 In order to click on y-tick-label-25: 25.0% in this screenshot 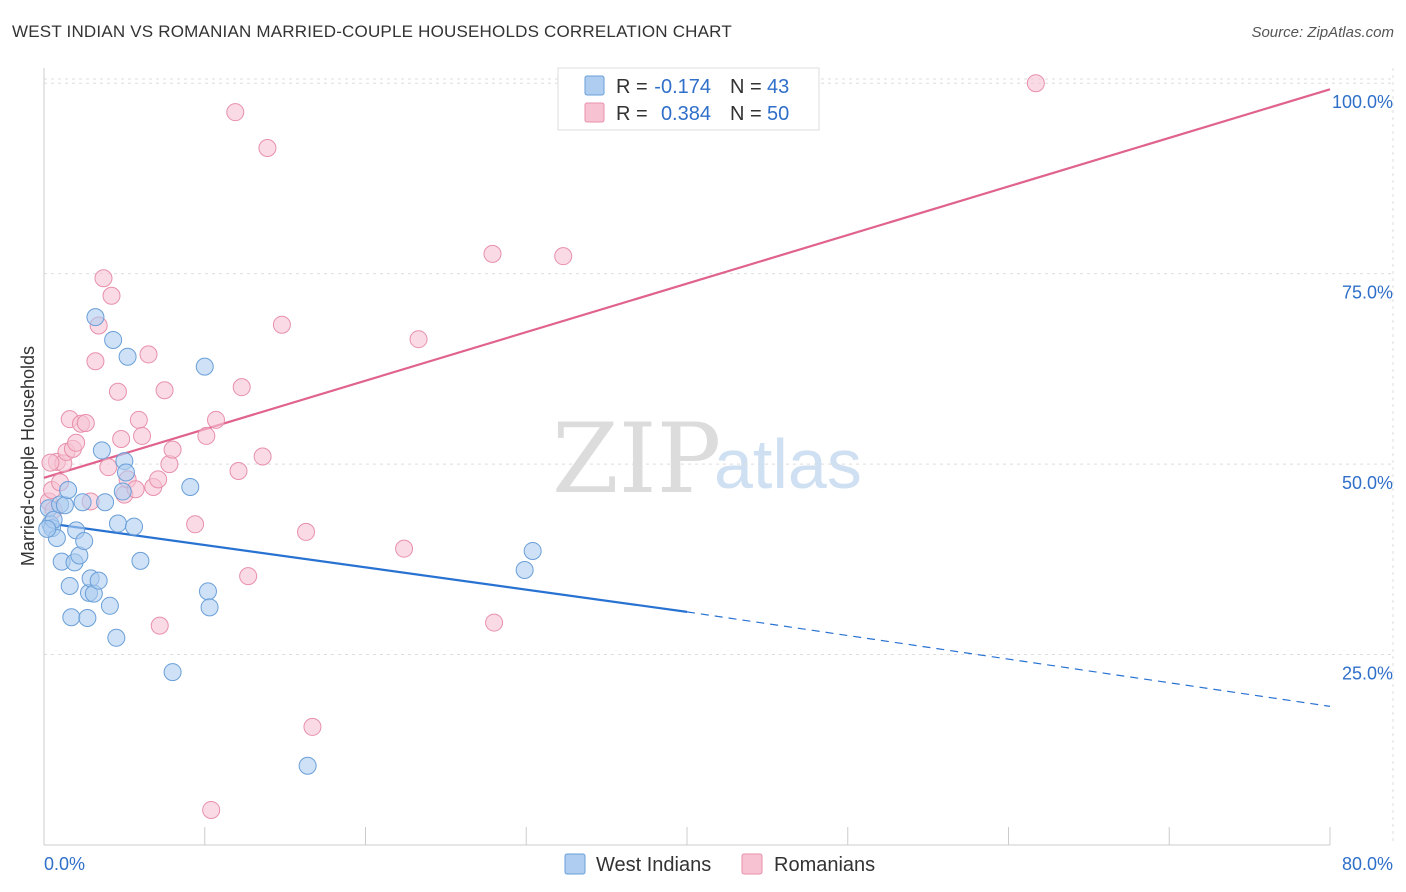, I will do `click(1367, 674)`.